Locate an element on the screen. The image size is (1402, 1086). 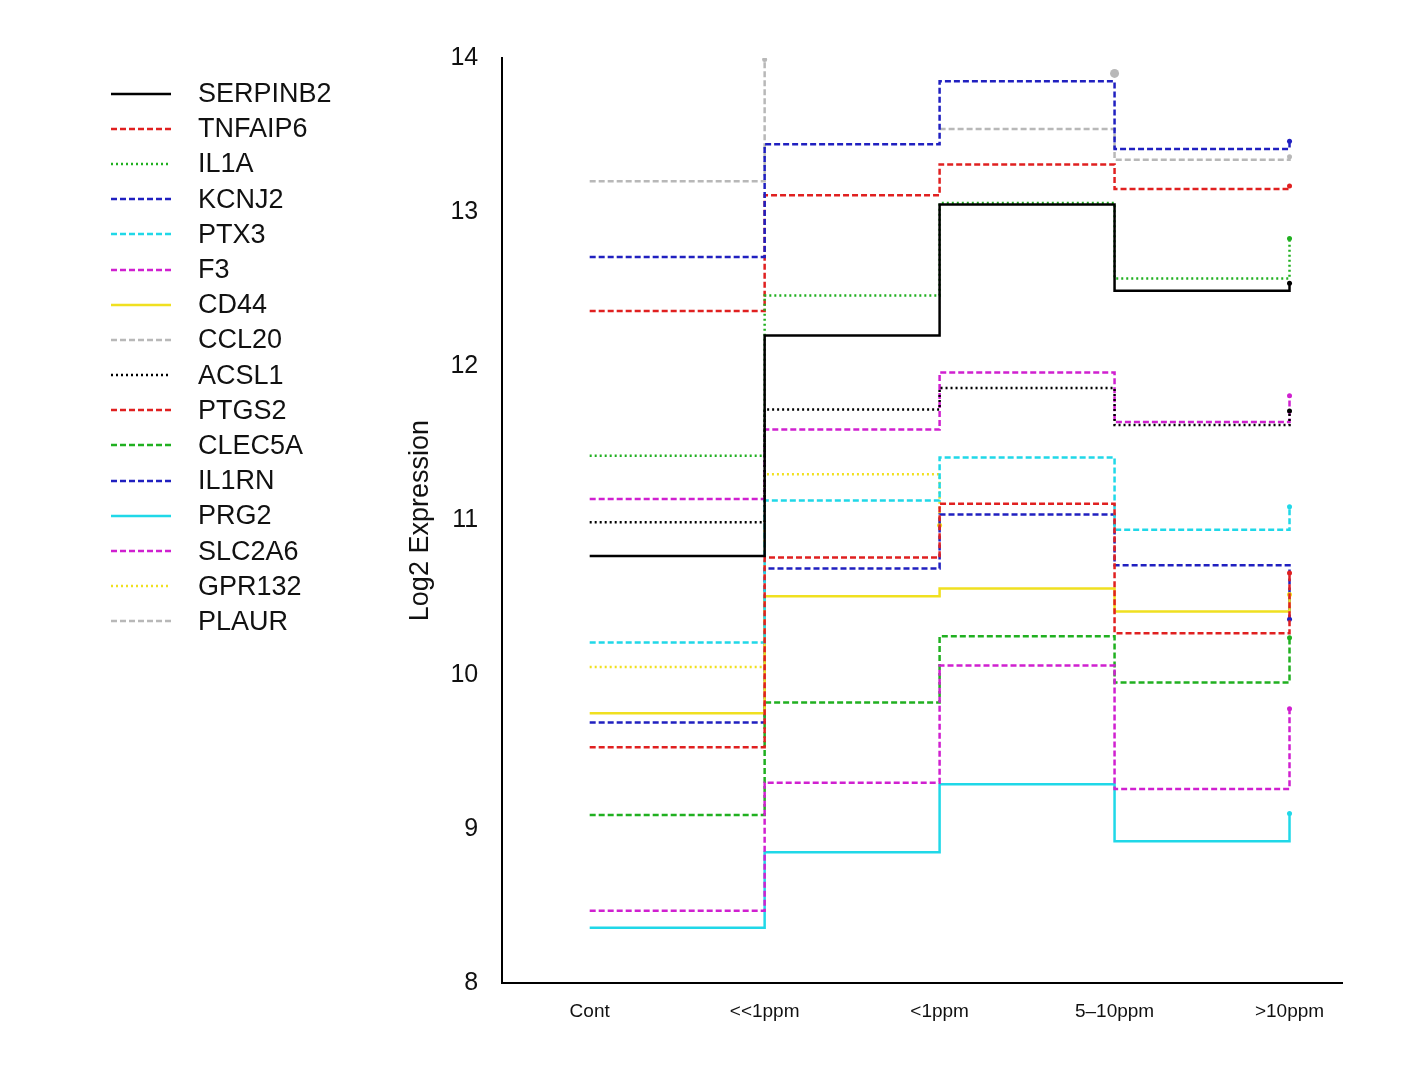
legend-label: ACSL1 is located at coordinates (241, 375).